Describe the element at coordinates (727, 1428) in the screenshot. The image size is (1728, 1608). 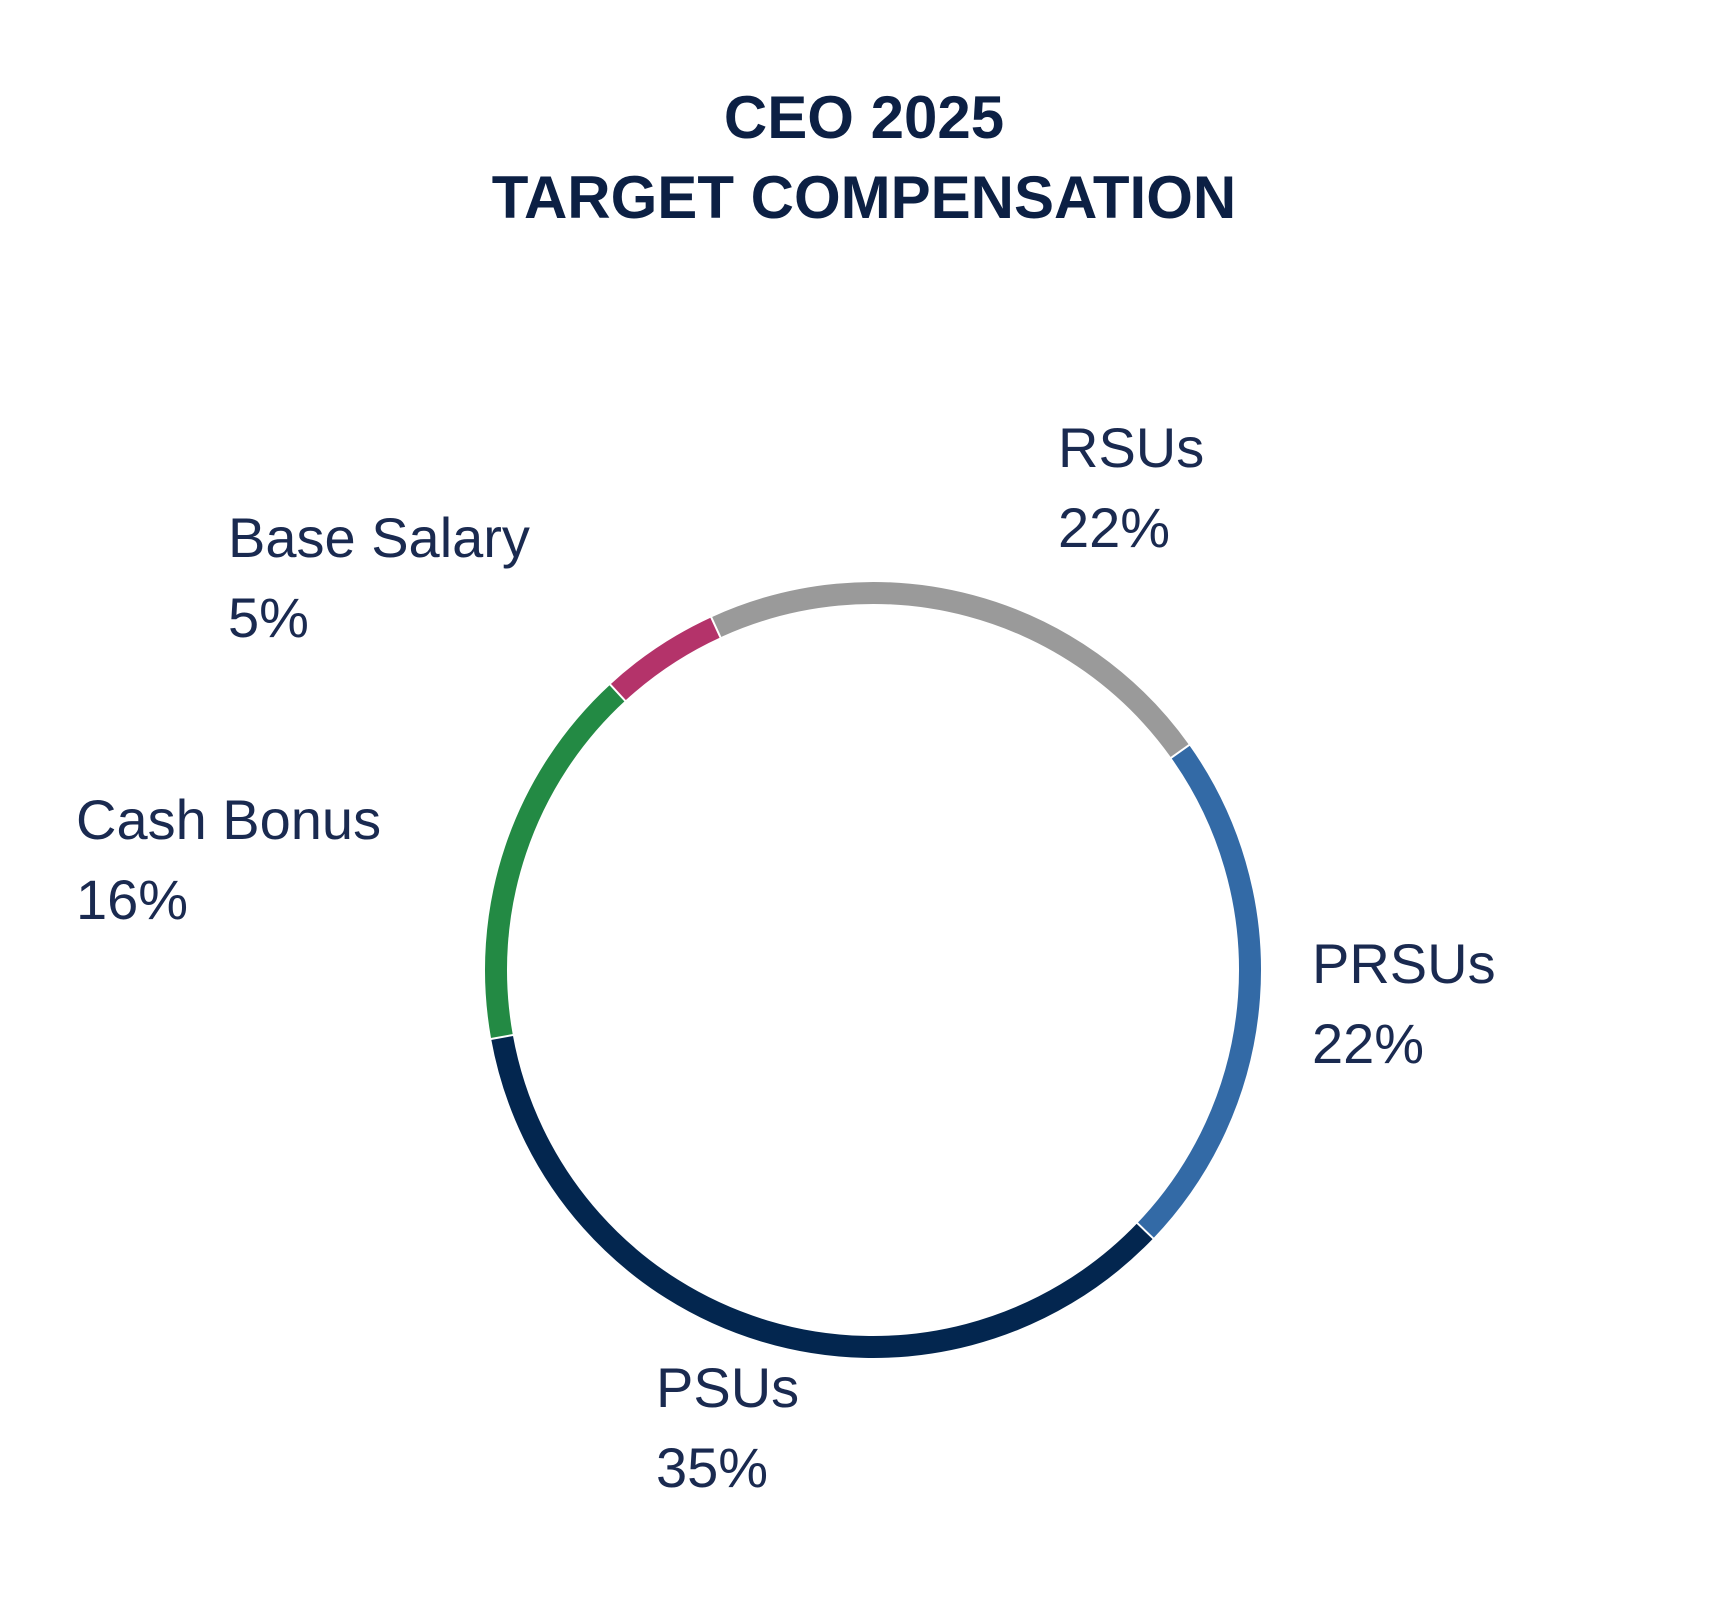
I see `slice-label-psus: PSUs 35%` at that location.